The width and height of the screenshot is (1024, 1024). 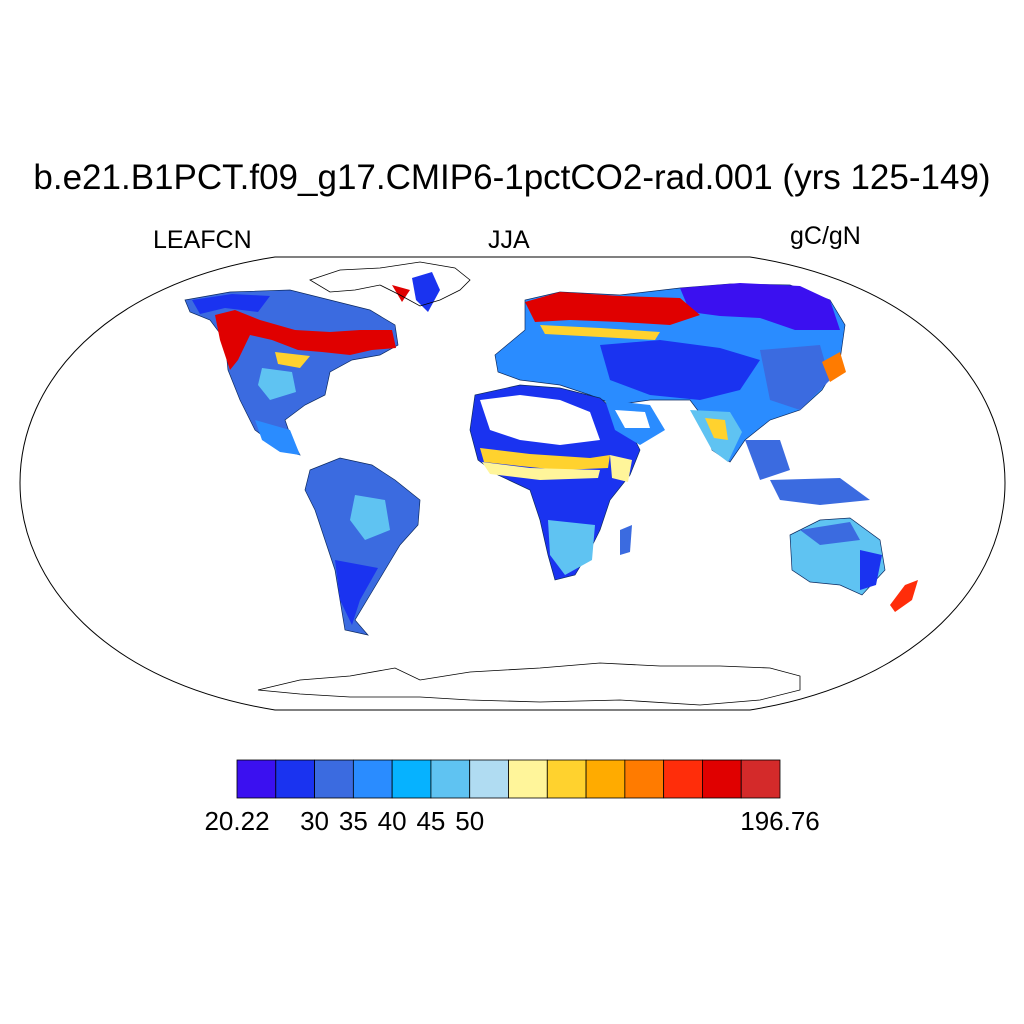 What do you see at coordinates (540, 420) in the screenshot?
I see `sahara-white` at bounding box center [540, 420].